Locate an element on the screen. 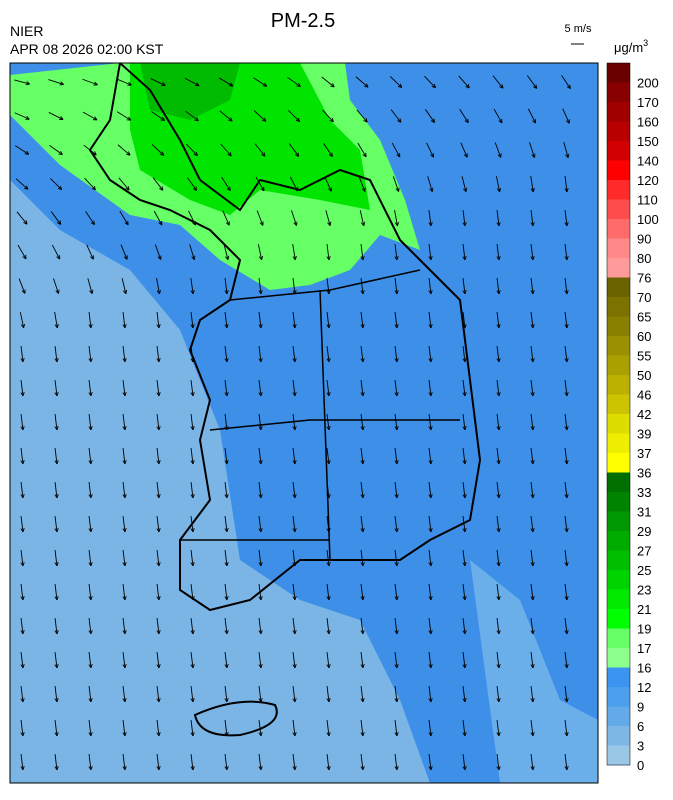 The height and width of the screenshot is (800, 673). unit-base: μg/m is located at coordinates (628, 47).